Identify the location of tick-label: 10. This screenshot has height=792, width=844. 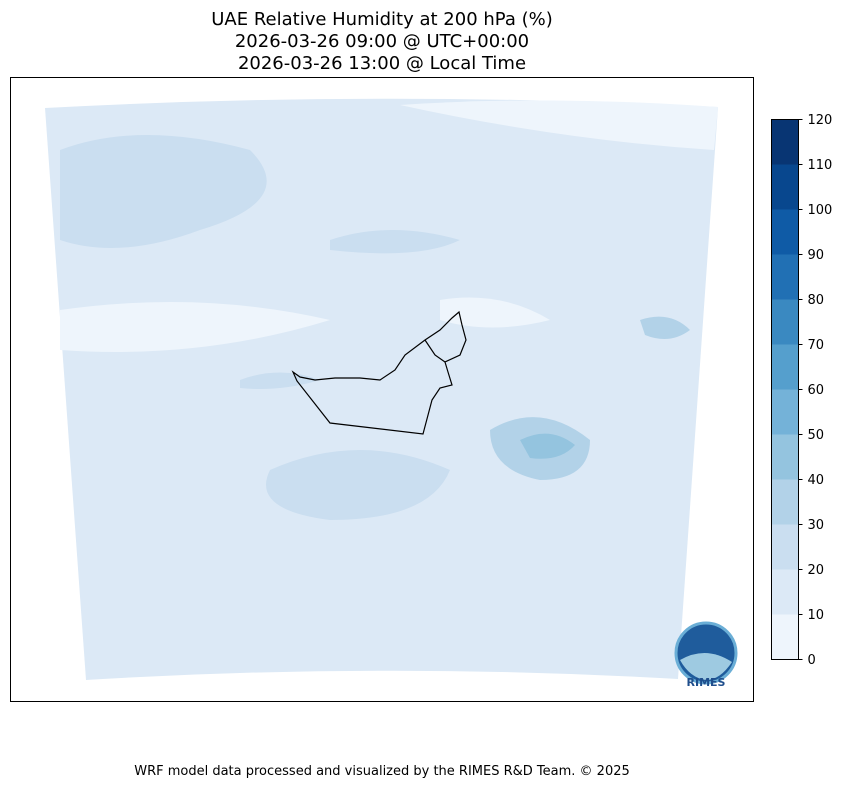
(816, 615).